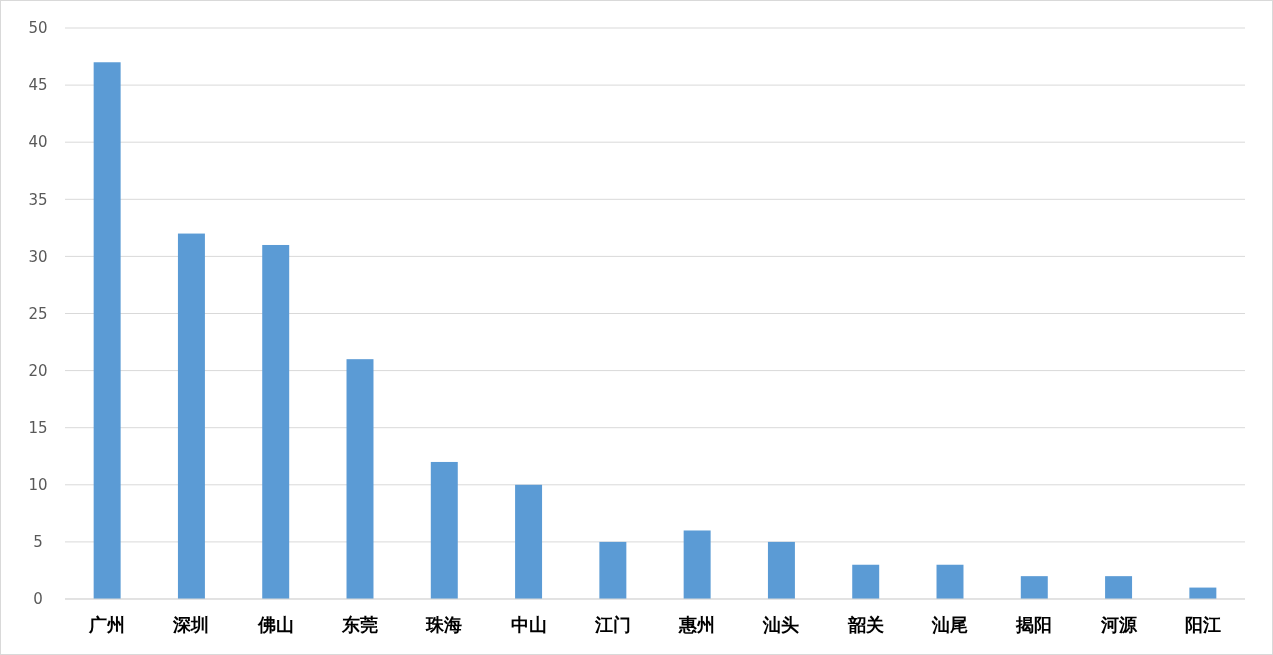 The width and height of the screenshot is (1273, 655). I want to click on x-tick-label: 深圳, so click(191, 625).